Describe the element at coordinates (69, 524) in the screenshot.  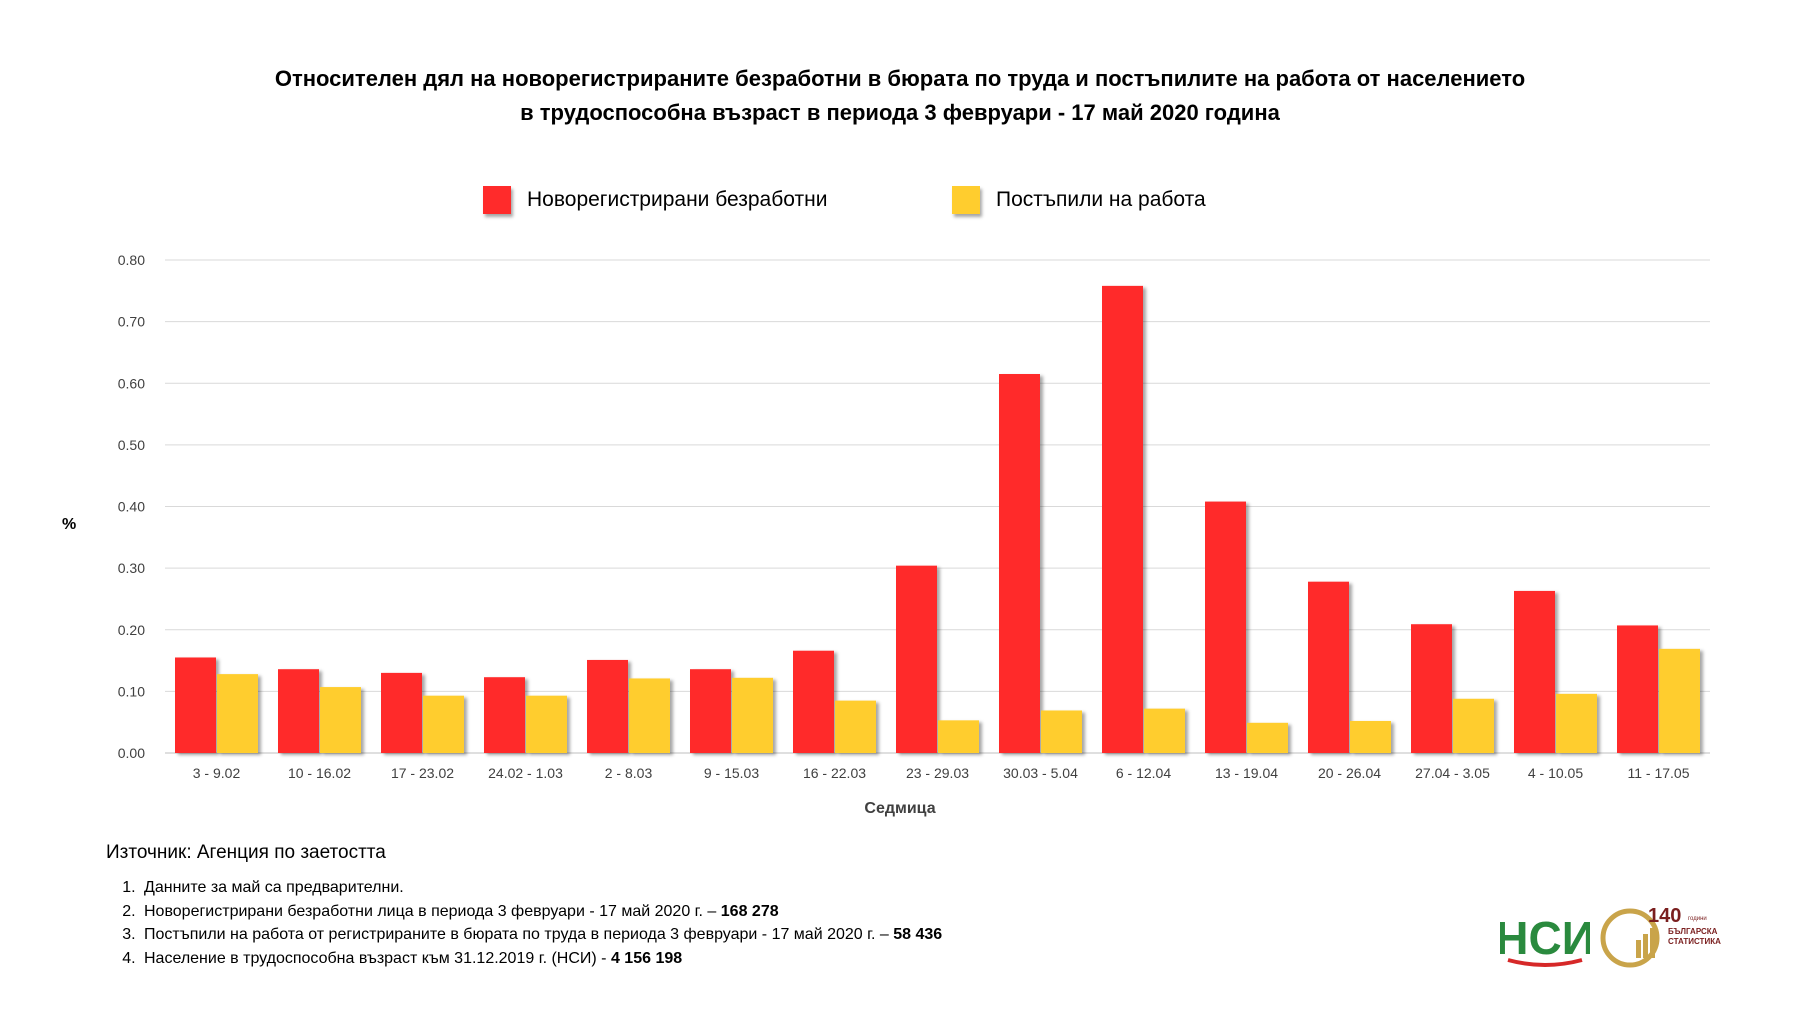
I see `y-axis-label: %` at that location.